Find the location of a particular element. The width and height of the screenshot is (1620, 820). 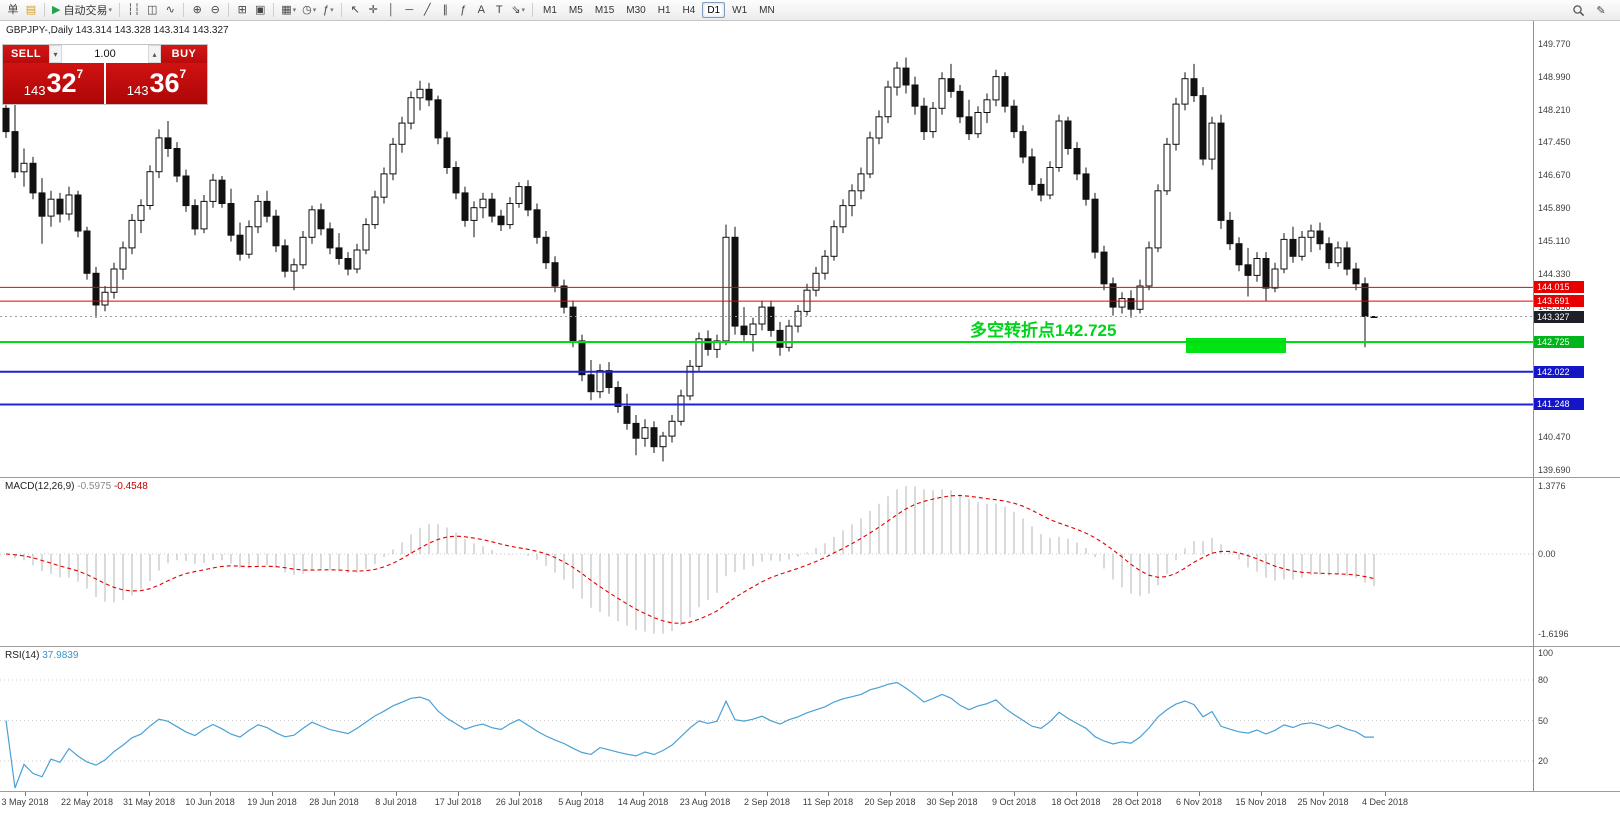

edit-icon: ✎ is located at coordinates (1601, 10).